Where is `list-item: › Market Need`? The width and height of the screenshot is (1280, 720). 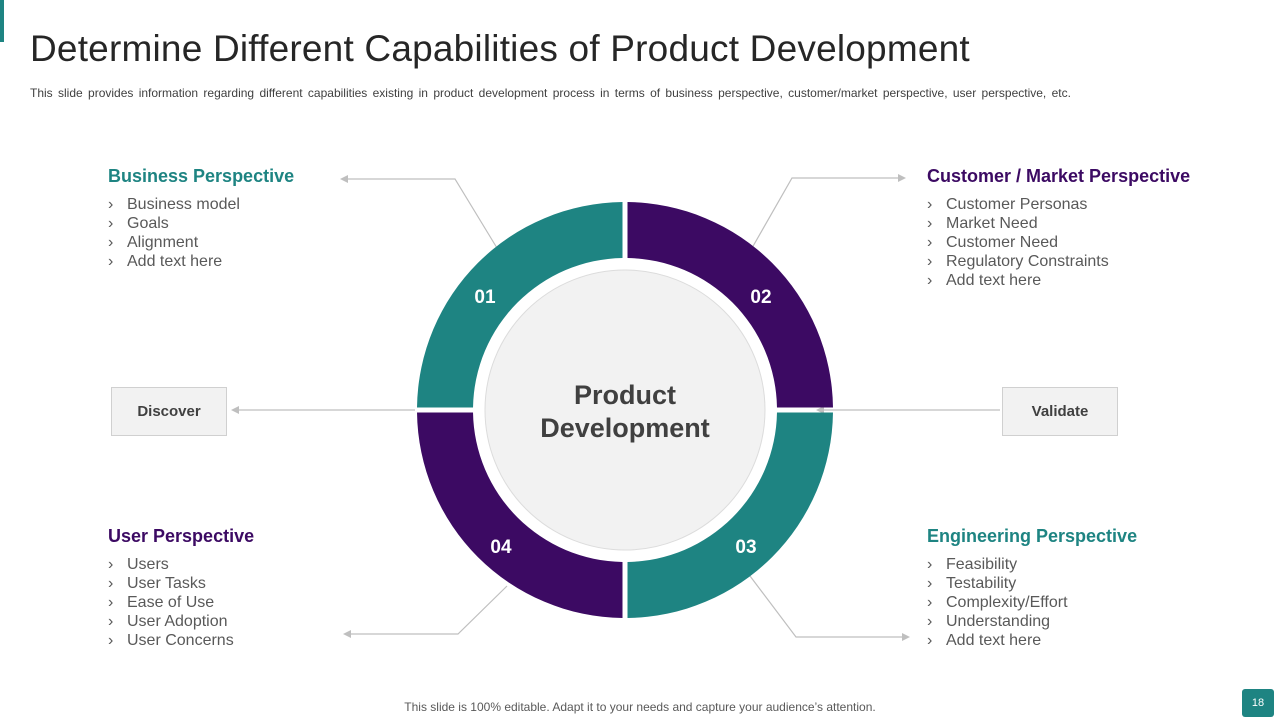
list-item: › Market Need is located at coordinates (982, 223).